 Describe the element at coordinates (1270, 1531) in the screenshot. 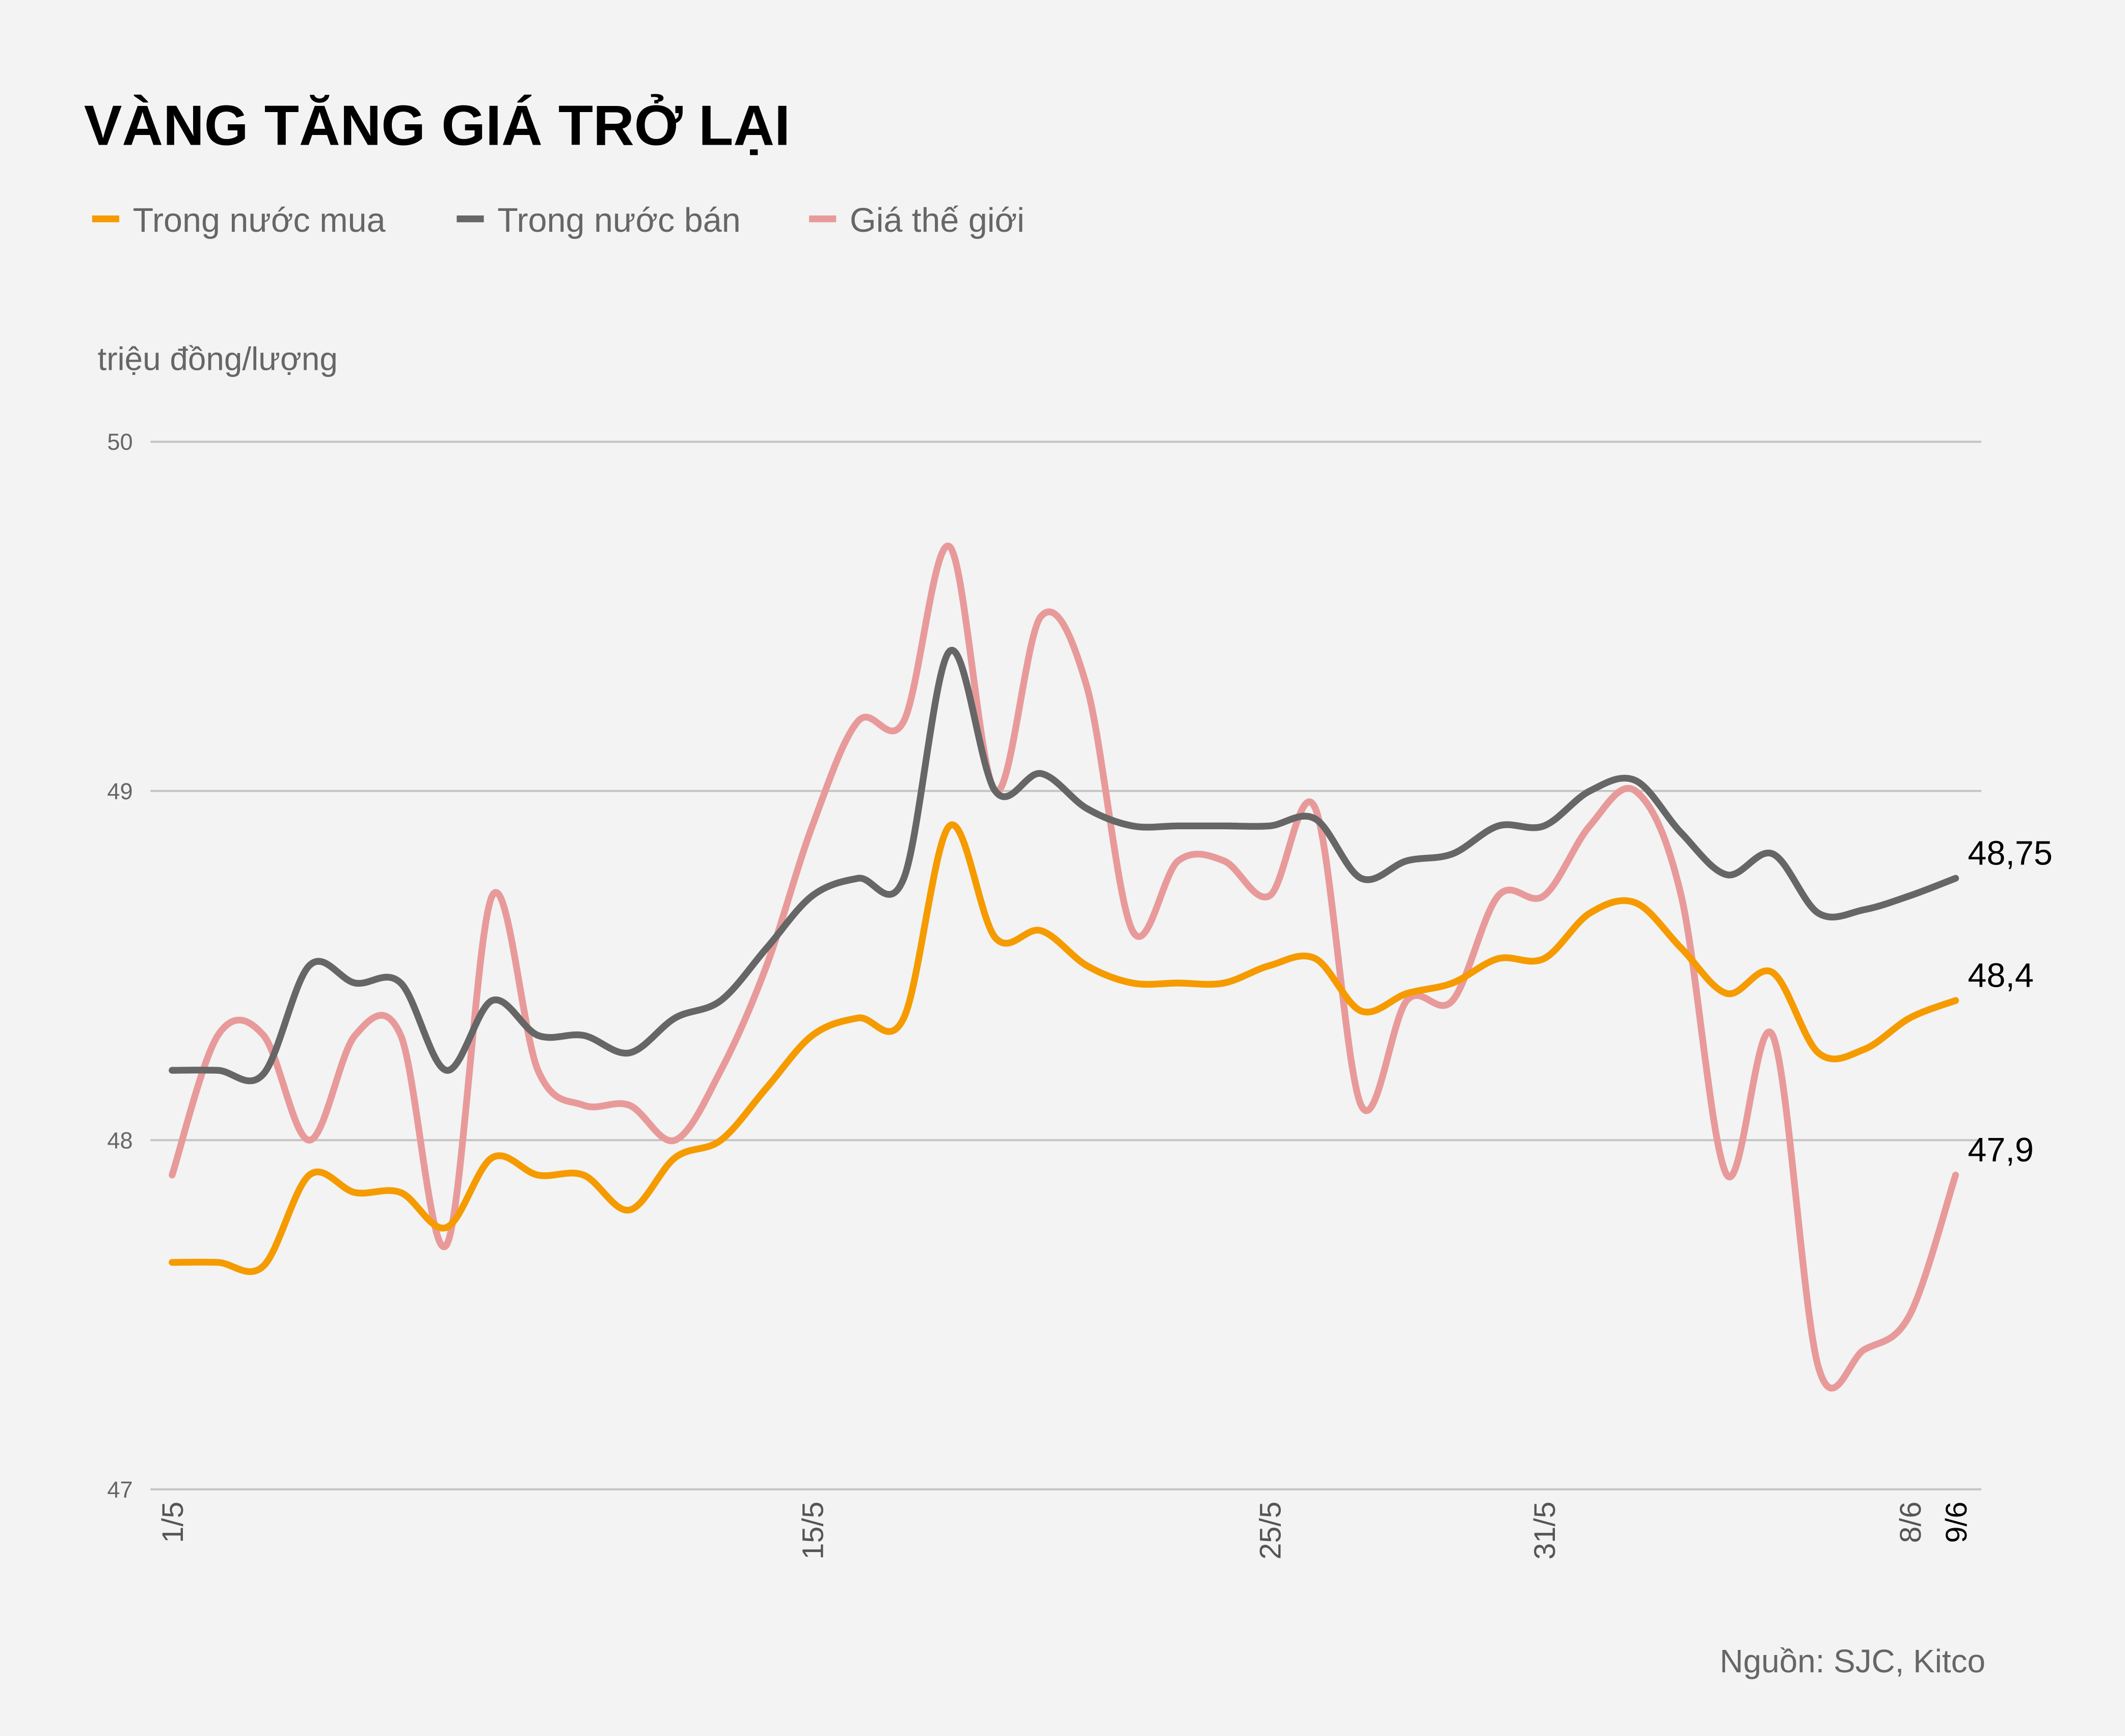

I see `x-tick-label: 25/5` at that location.